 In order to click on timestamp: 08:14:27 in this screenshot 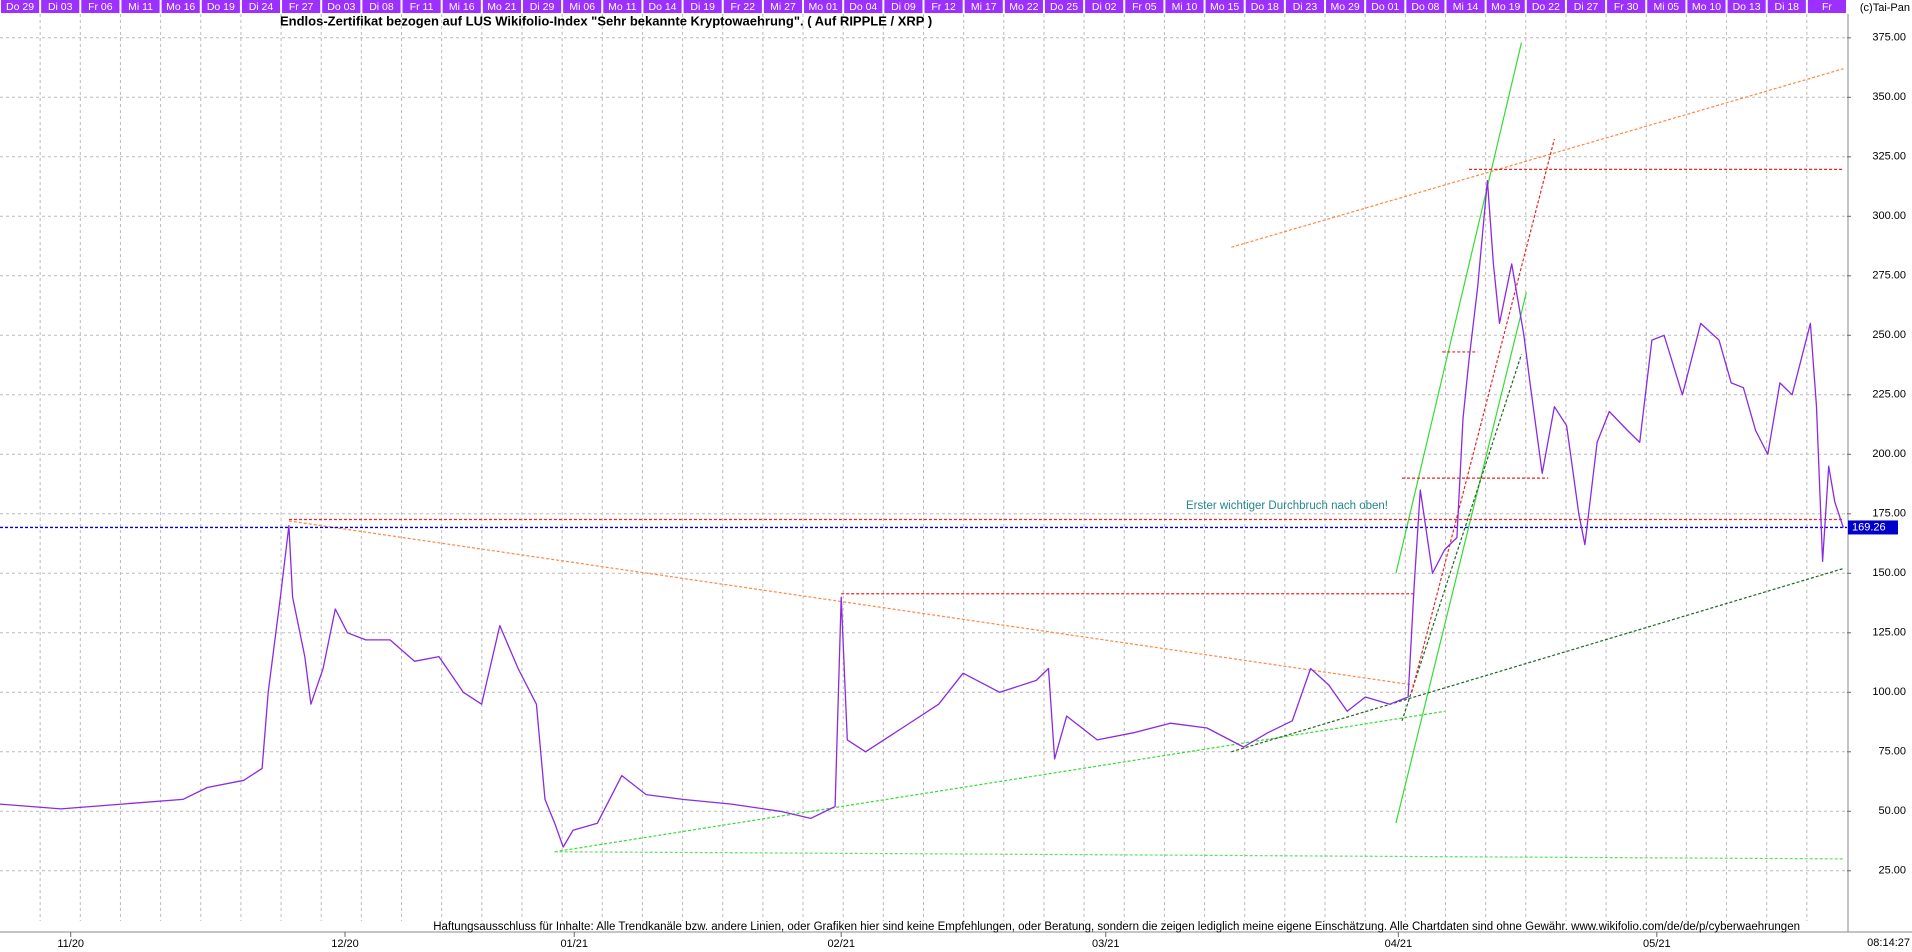, I will do `click(1888, 943)`.